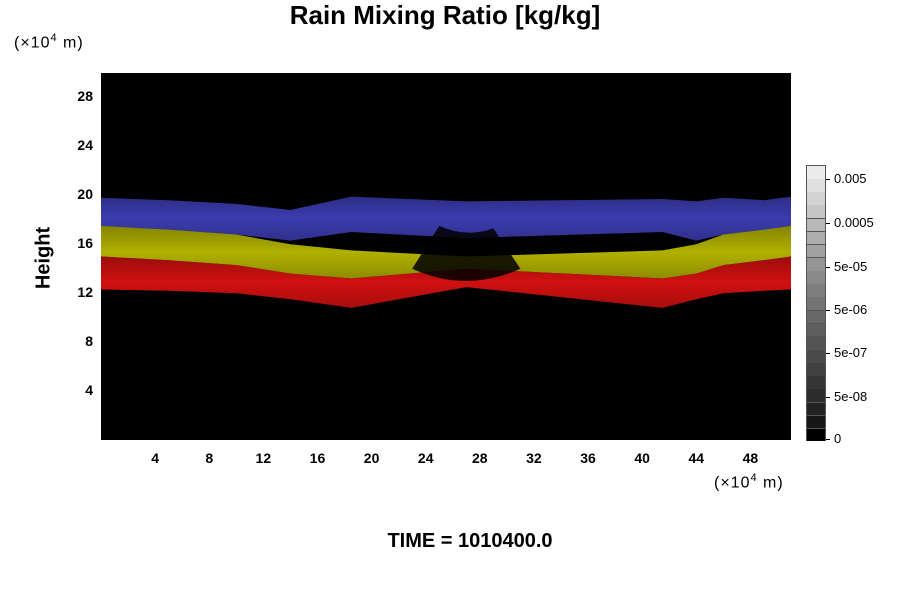 Image resolution: width=900 pixels, height=600 pixels. Describe the element at coordinates (851, 352) in the screenshot. I see `colorbar-tick-label: 5e-07` at that location.